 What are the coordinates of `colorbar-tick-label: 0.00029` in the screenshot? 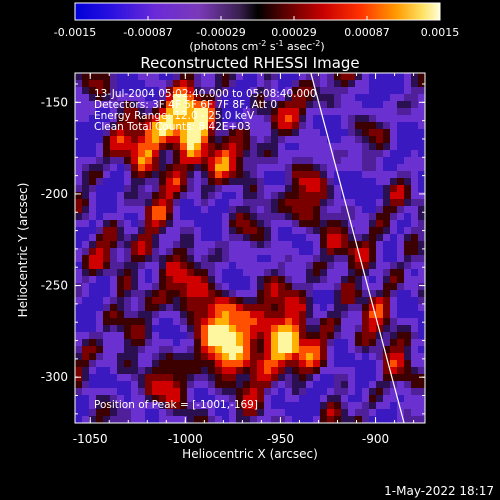 It's located at (294, 32).